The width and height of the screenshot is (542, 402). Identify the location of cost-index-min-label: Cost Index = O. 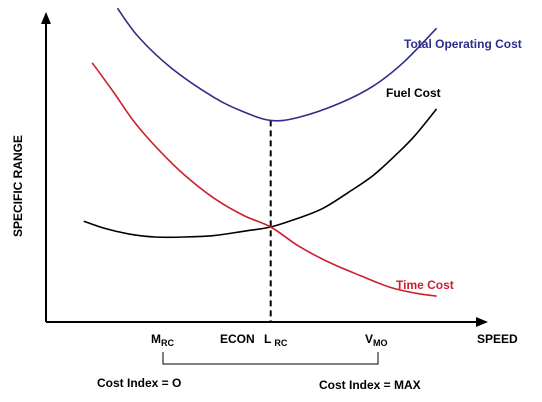
(139, 383).